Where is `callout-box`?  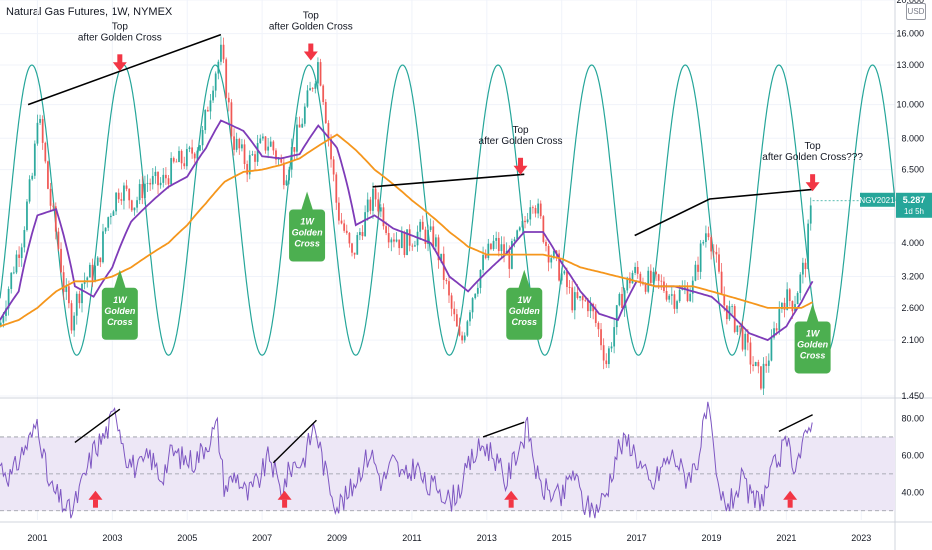
callout-box is located at coordinates (307, 235).